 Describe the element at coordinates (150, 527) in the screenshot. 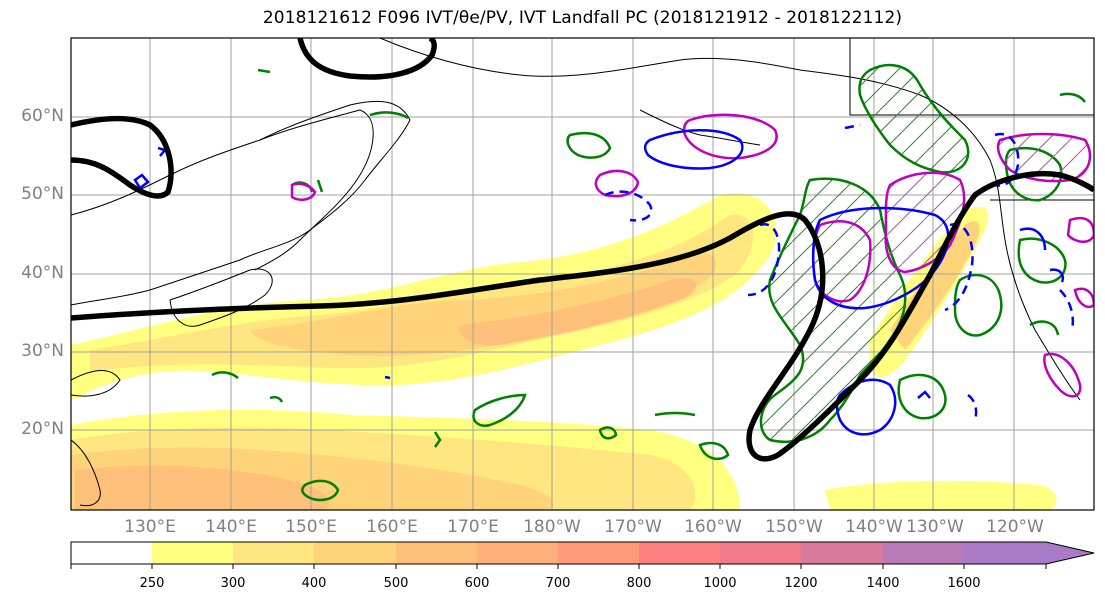

I see `lon-label: 130°E` at that location.